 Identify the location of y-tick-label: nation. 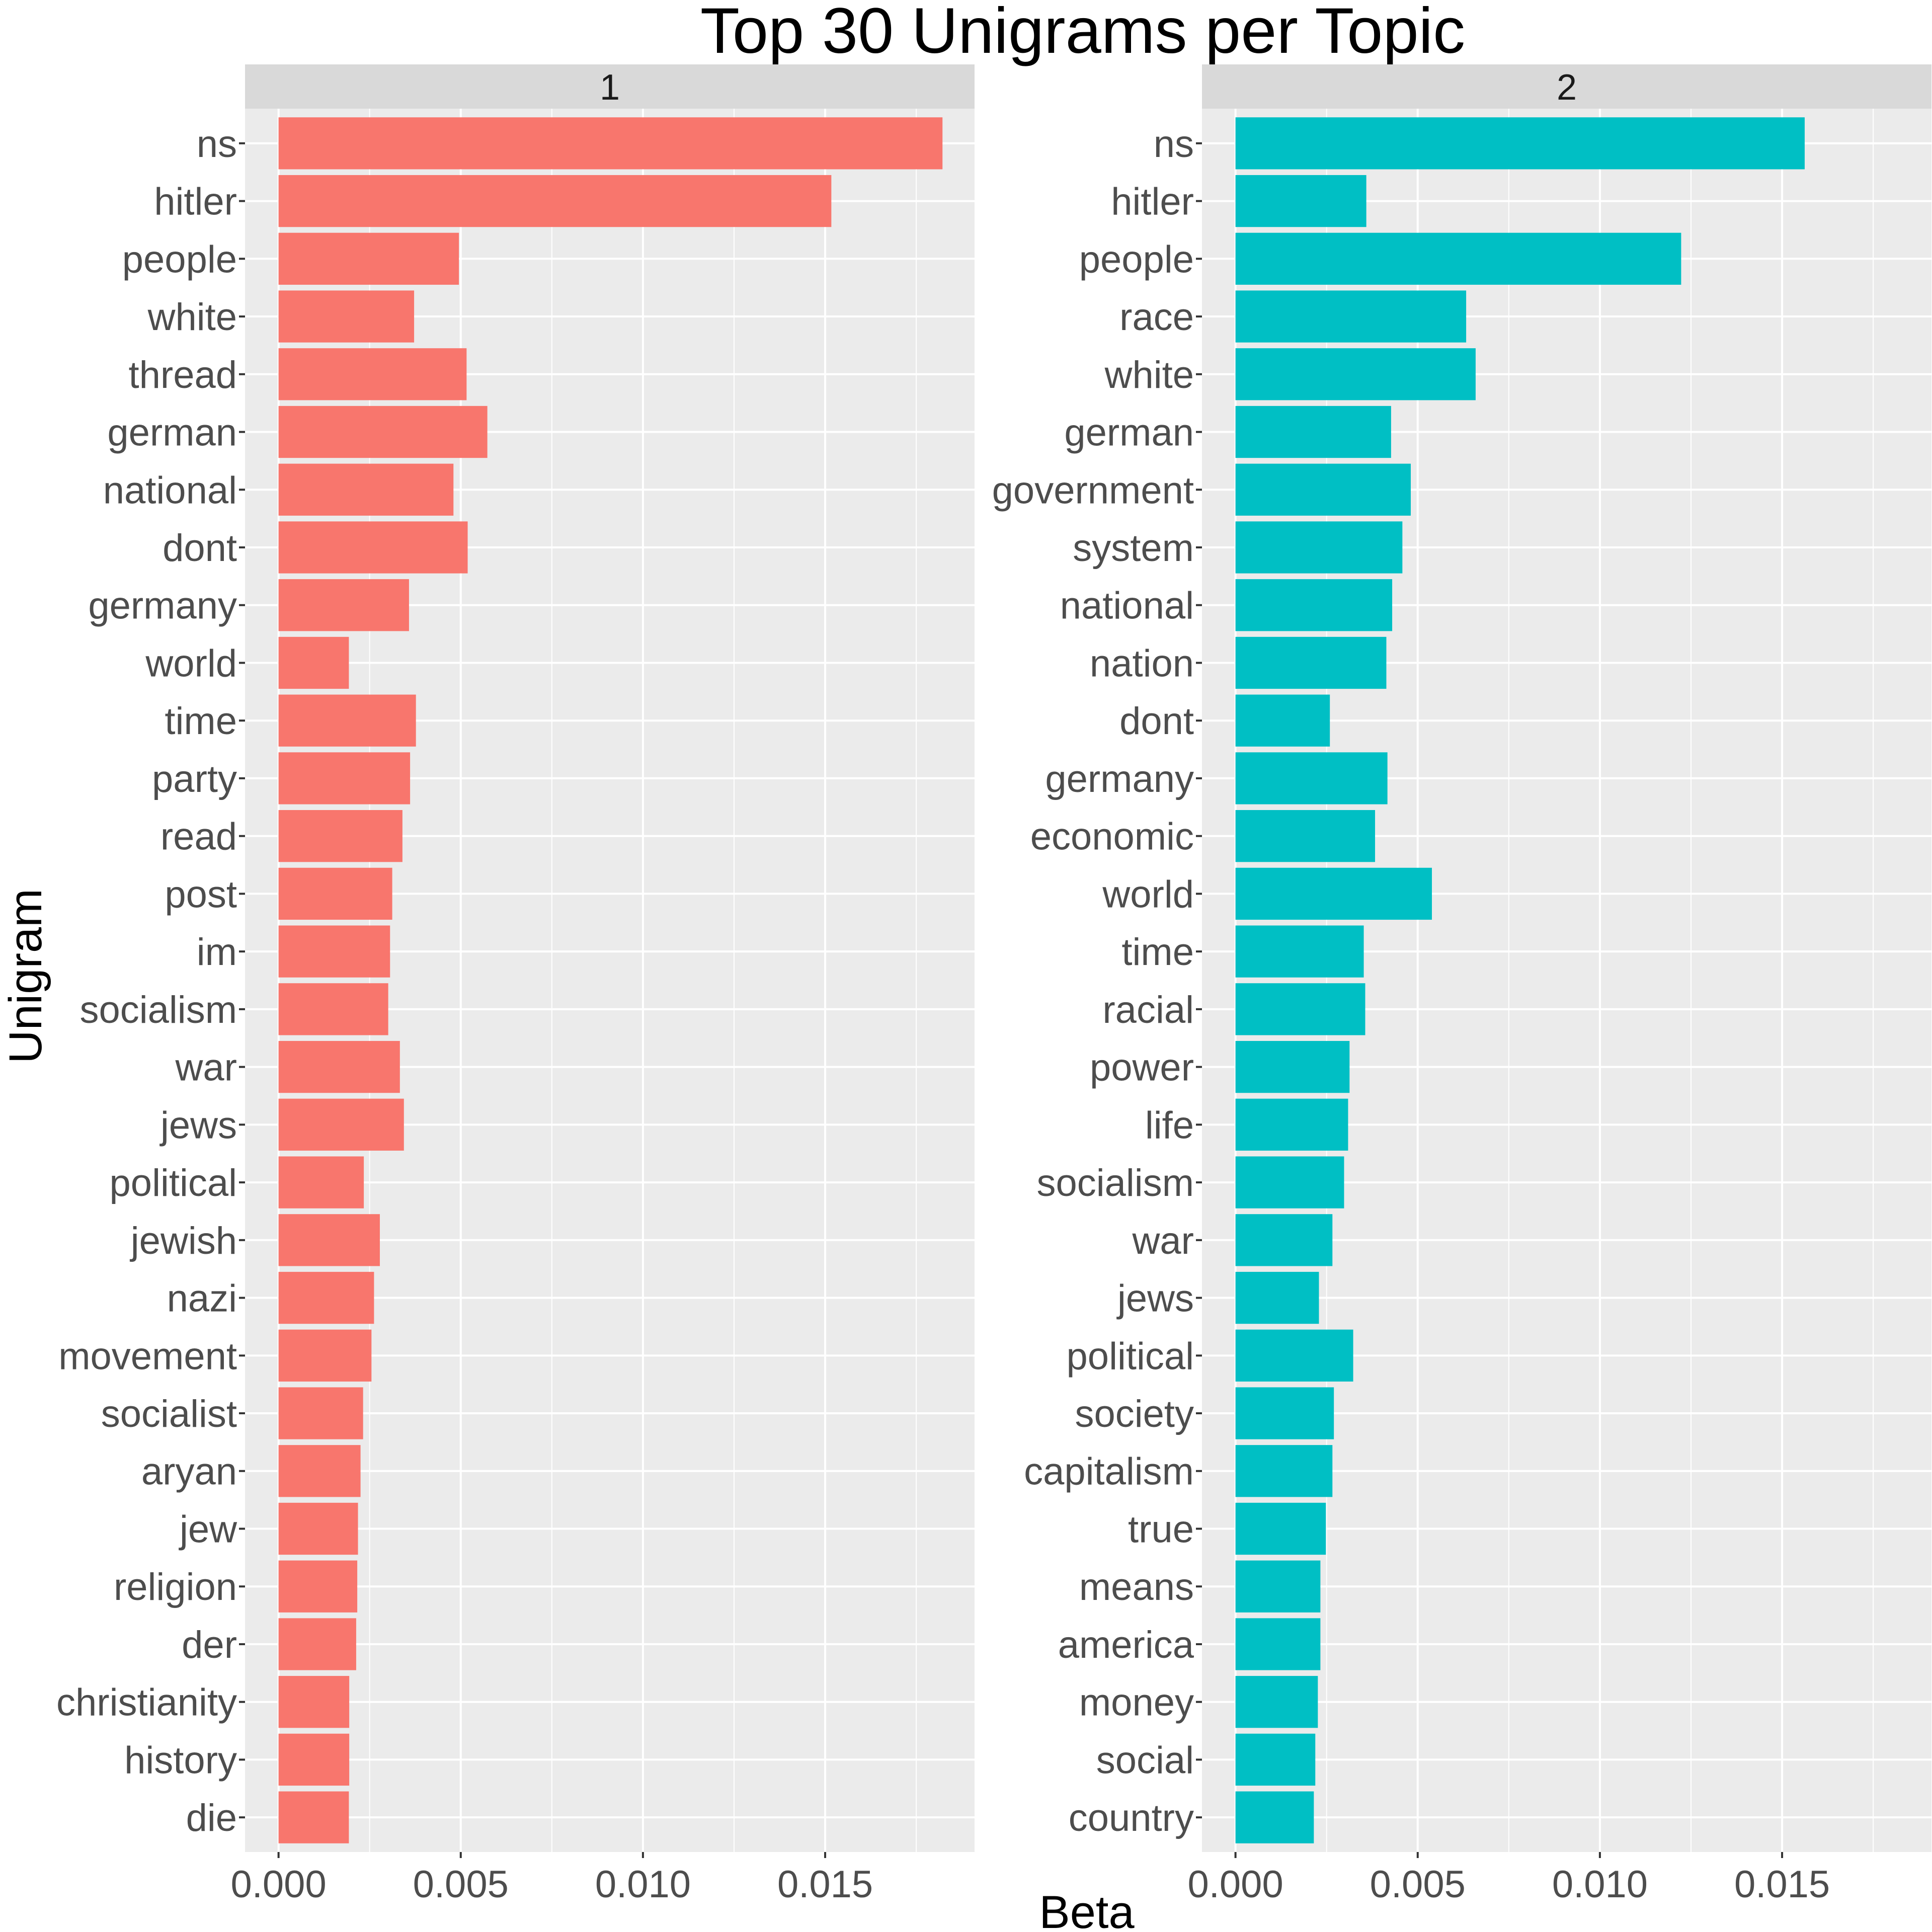
(1142, 664).